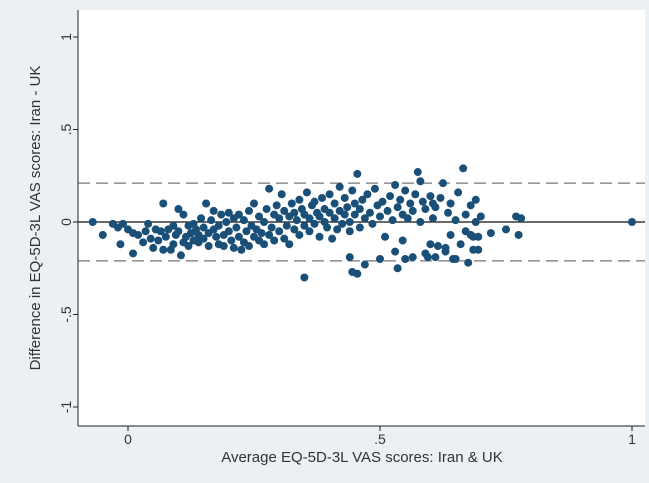 The width and height of the screenshot is (649, 483). Describe the element at coordinates (380, 439) in the screenshot. I see `x-tick-label: .5` at that location.